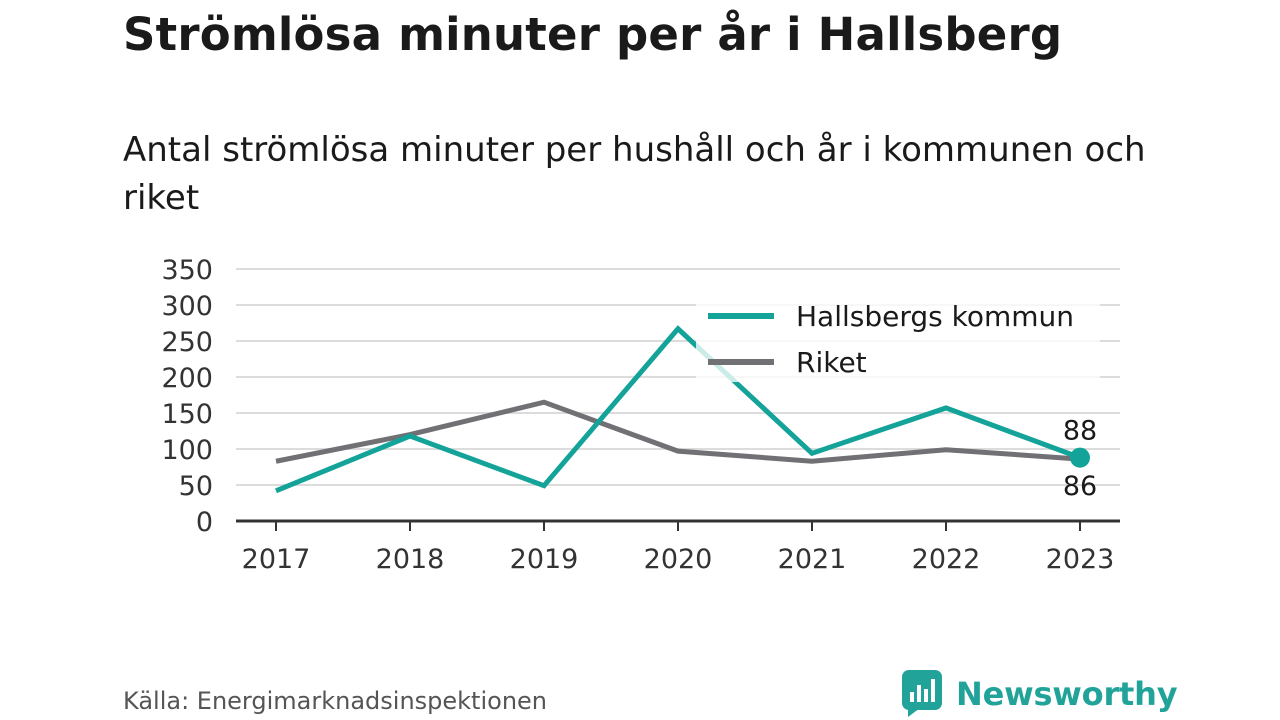  What do you see at coordinates (812, 559) in the screenshot?
I see `x-tick-label: 2021` at bounding box center [812, 559].